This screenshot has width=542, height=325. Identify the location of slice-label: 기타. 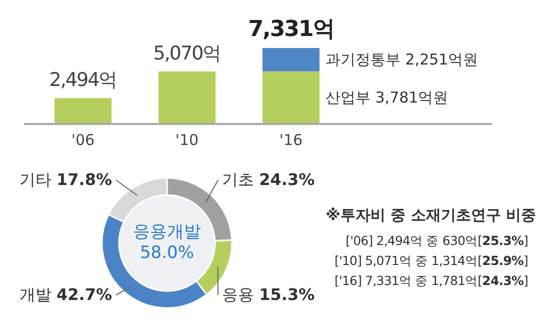
(37, 179).